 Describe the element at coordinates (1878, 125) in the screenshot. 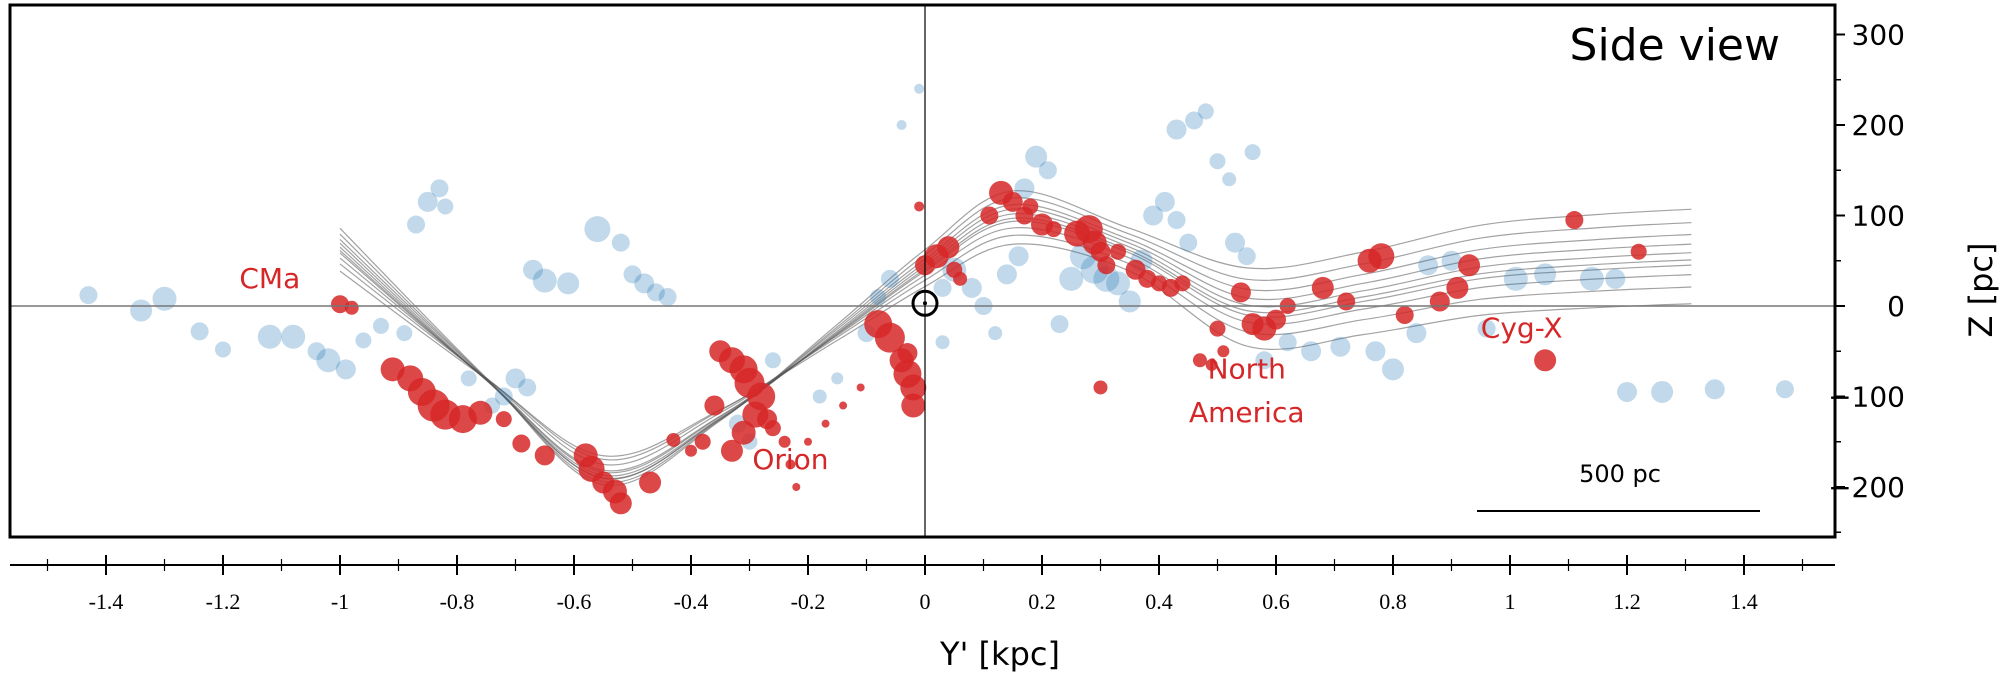

I see `y-tick-label: 200` at that location.